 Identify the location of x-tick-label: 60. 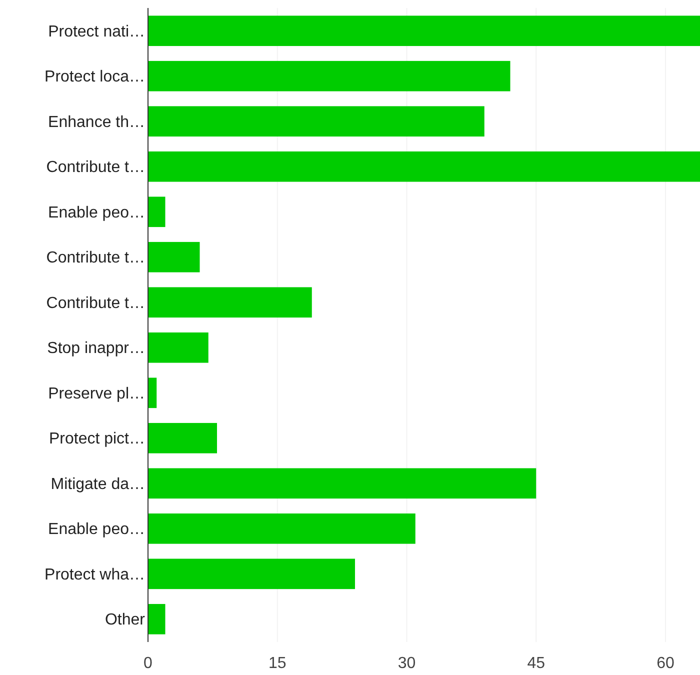
(665, 663).